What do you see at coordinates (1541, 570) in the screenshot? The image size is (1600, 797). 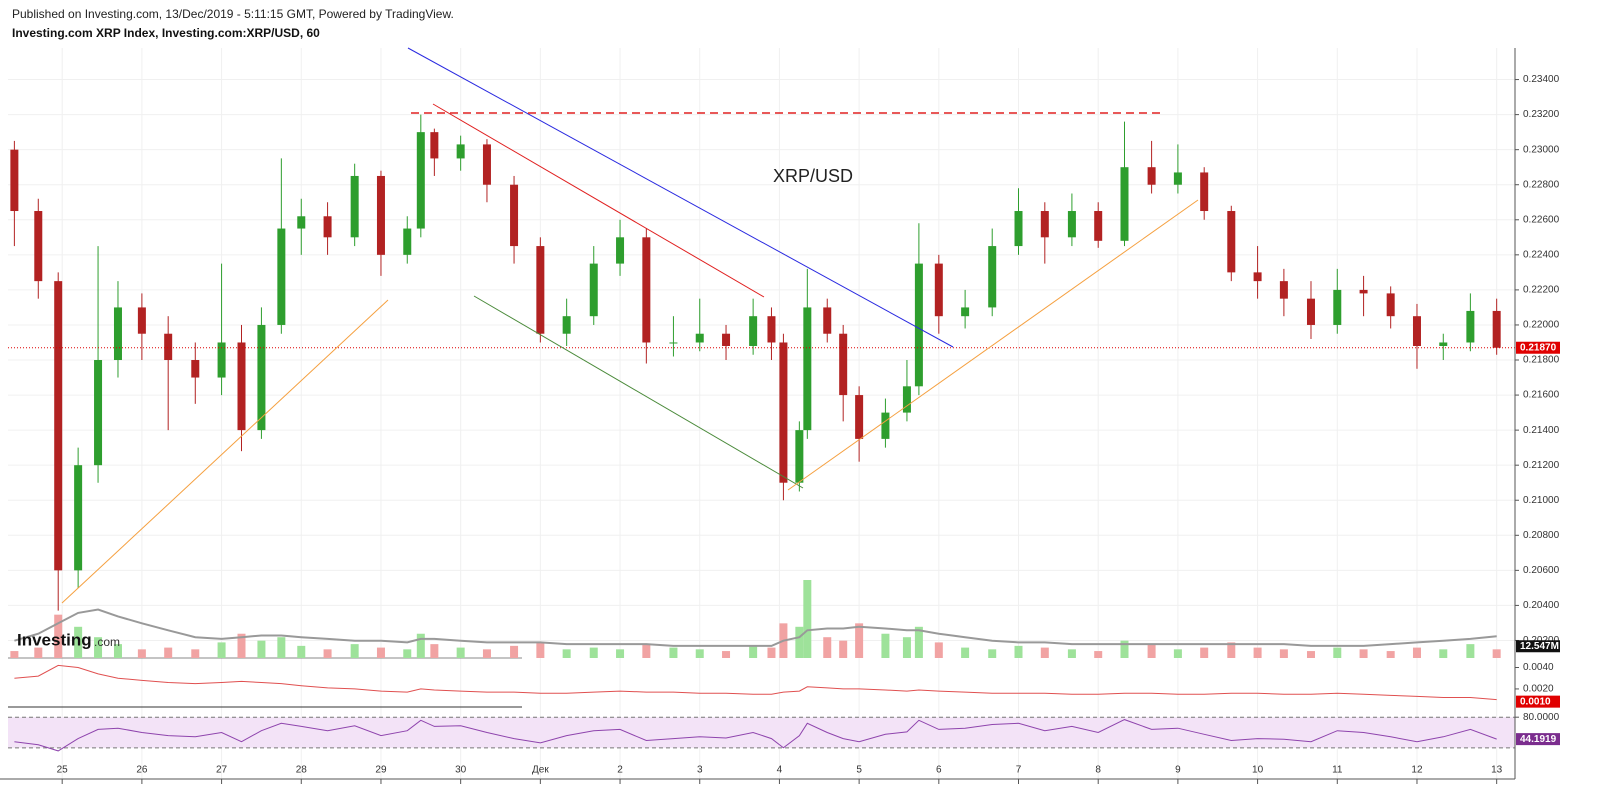 I see `y-tick-label: 0.20600` at bounding box center [1541, 570].